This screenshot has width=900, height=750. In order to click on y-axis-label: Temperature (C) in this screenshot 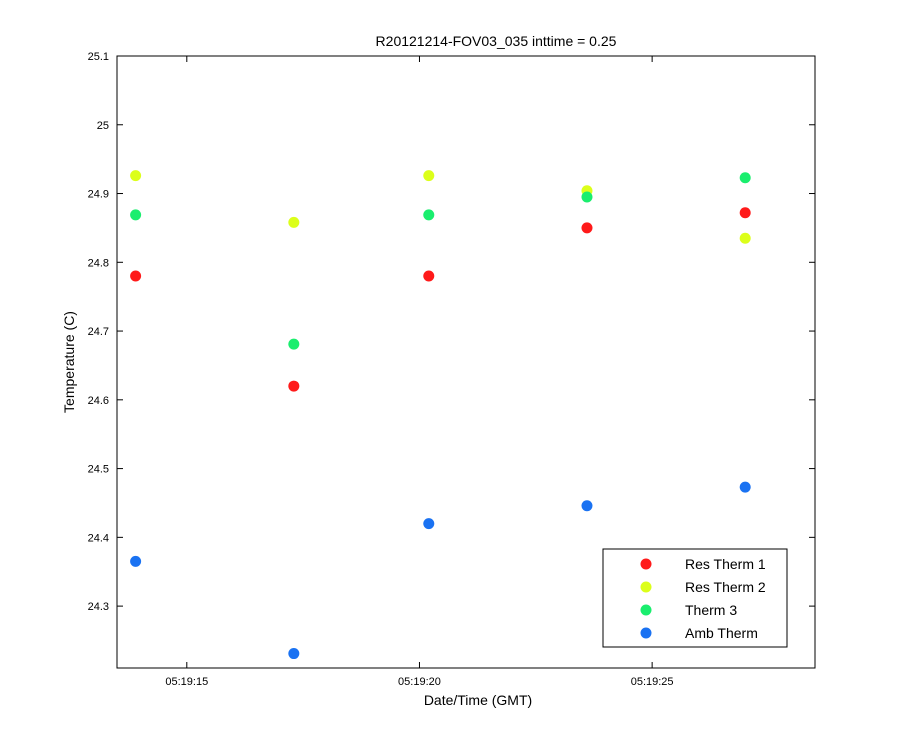, I will do `click(69, 362)`.